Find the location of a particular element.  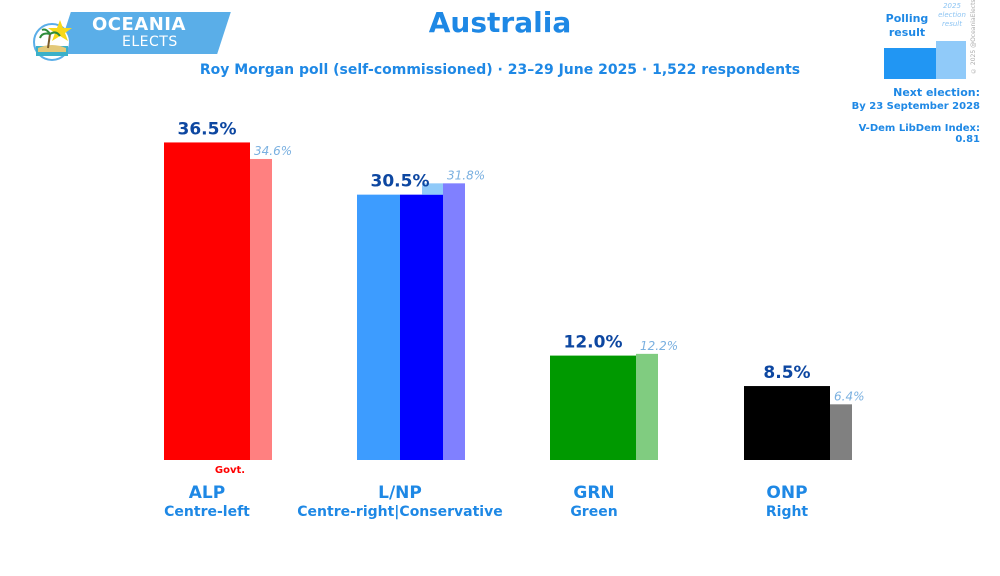

result-value-label-lnp: 31.8% is located at coordinates (466, 175).